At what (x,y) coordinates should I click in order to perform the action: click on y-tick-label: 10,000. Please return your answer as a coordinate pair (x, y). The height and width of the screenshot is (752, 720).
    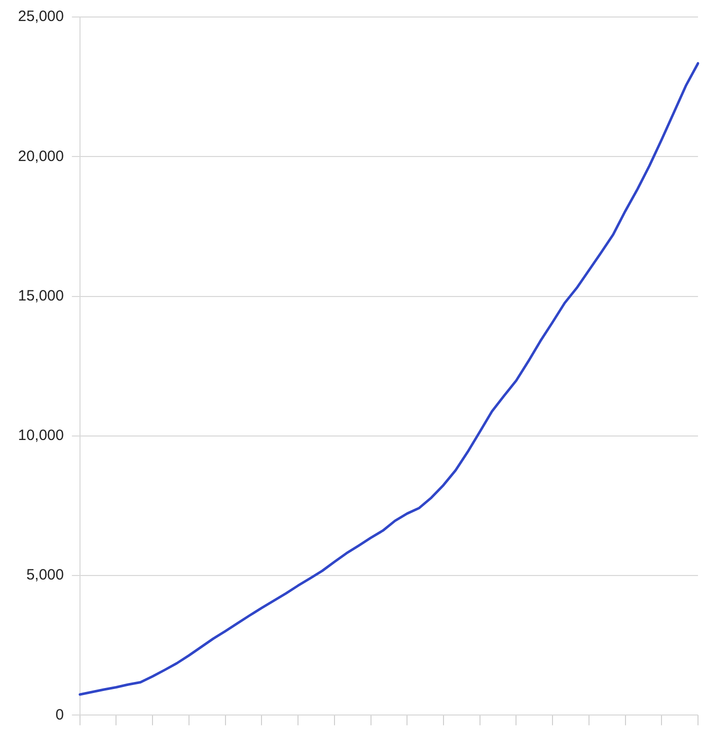
    Looking at the image, I should click on (41, 435).